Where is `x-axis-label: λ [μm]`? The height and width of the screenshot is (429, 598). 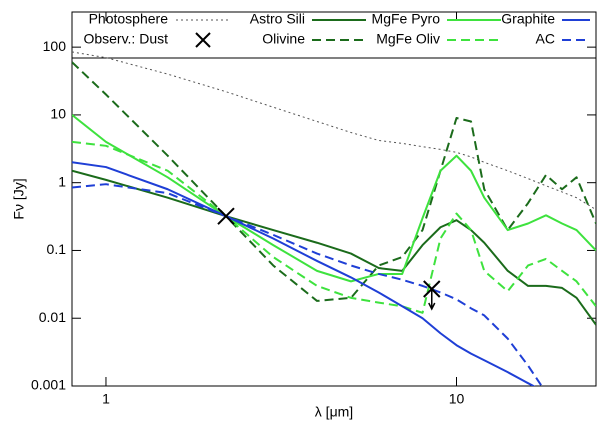
x-axis-label: λ [μm] is located at coordinates (334, 412).